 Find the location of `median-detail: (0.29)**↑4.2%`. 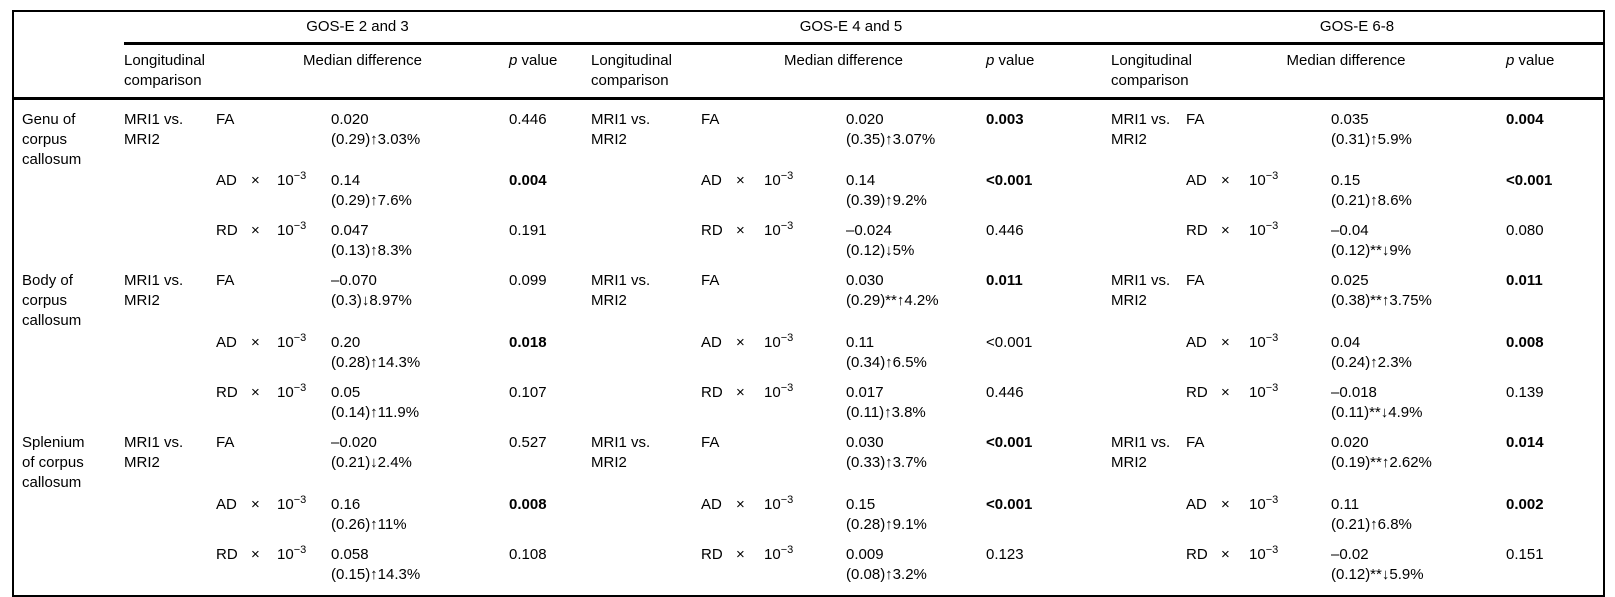

median-detail: (0.29)**↑4.2% is located at coordinates (892, 300).